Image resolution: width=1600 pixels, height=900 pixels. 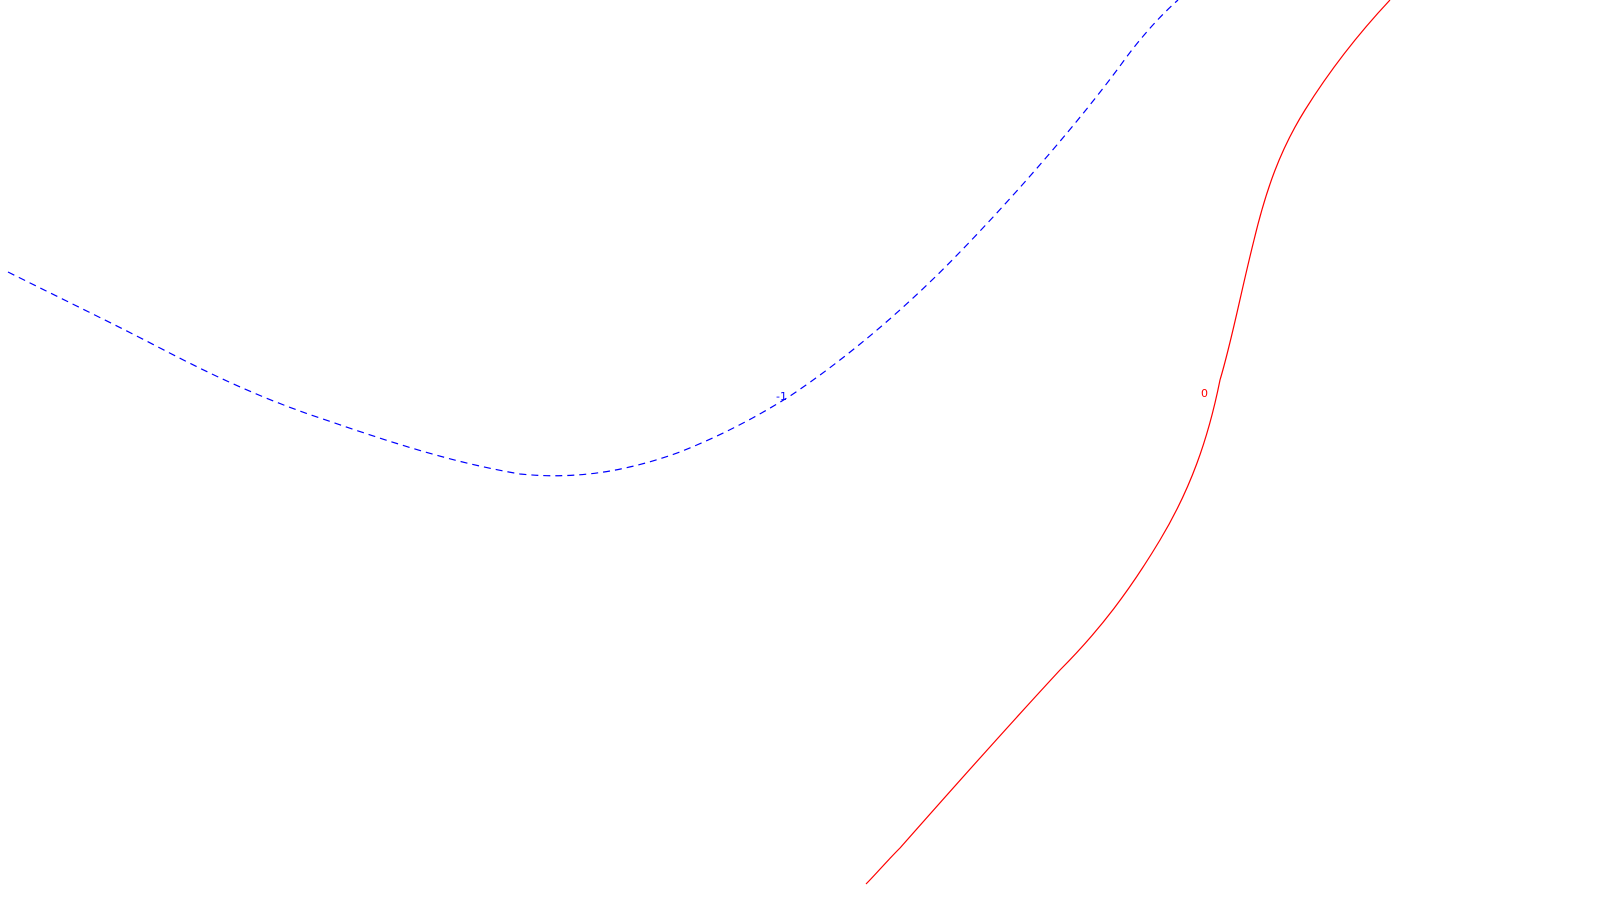 What do you see at coordinates (1204, 393) in the screenshot?
I see `contour-label-zero: 0` at bounding box center [1204, 393].